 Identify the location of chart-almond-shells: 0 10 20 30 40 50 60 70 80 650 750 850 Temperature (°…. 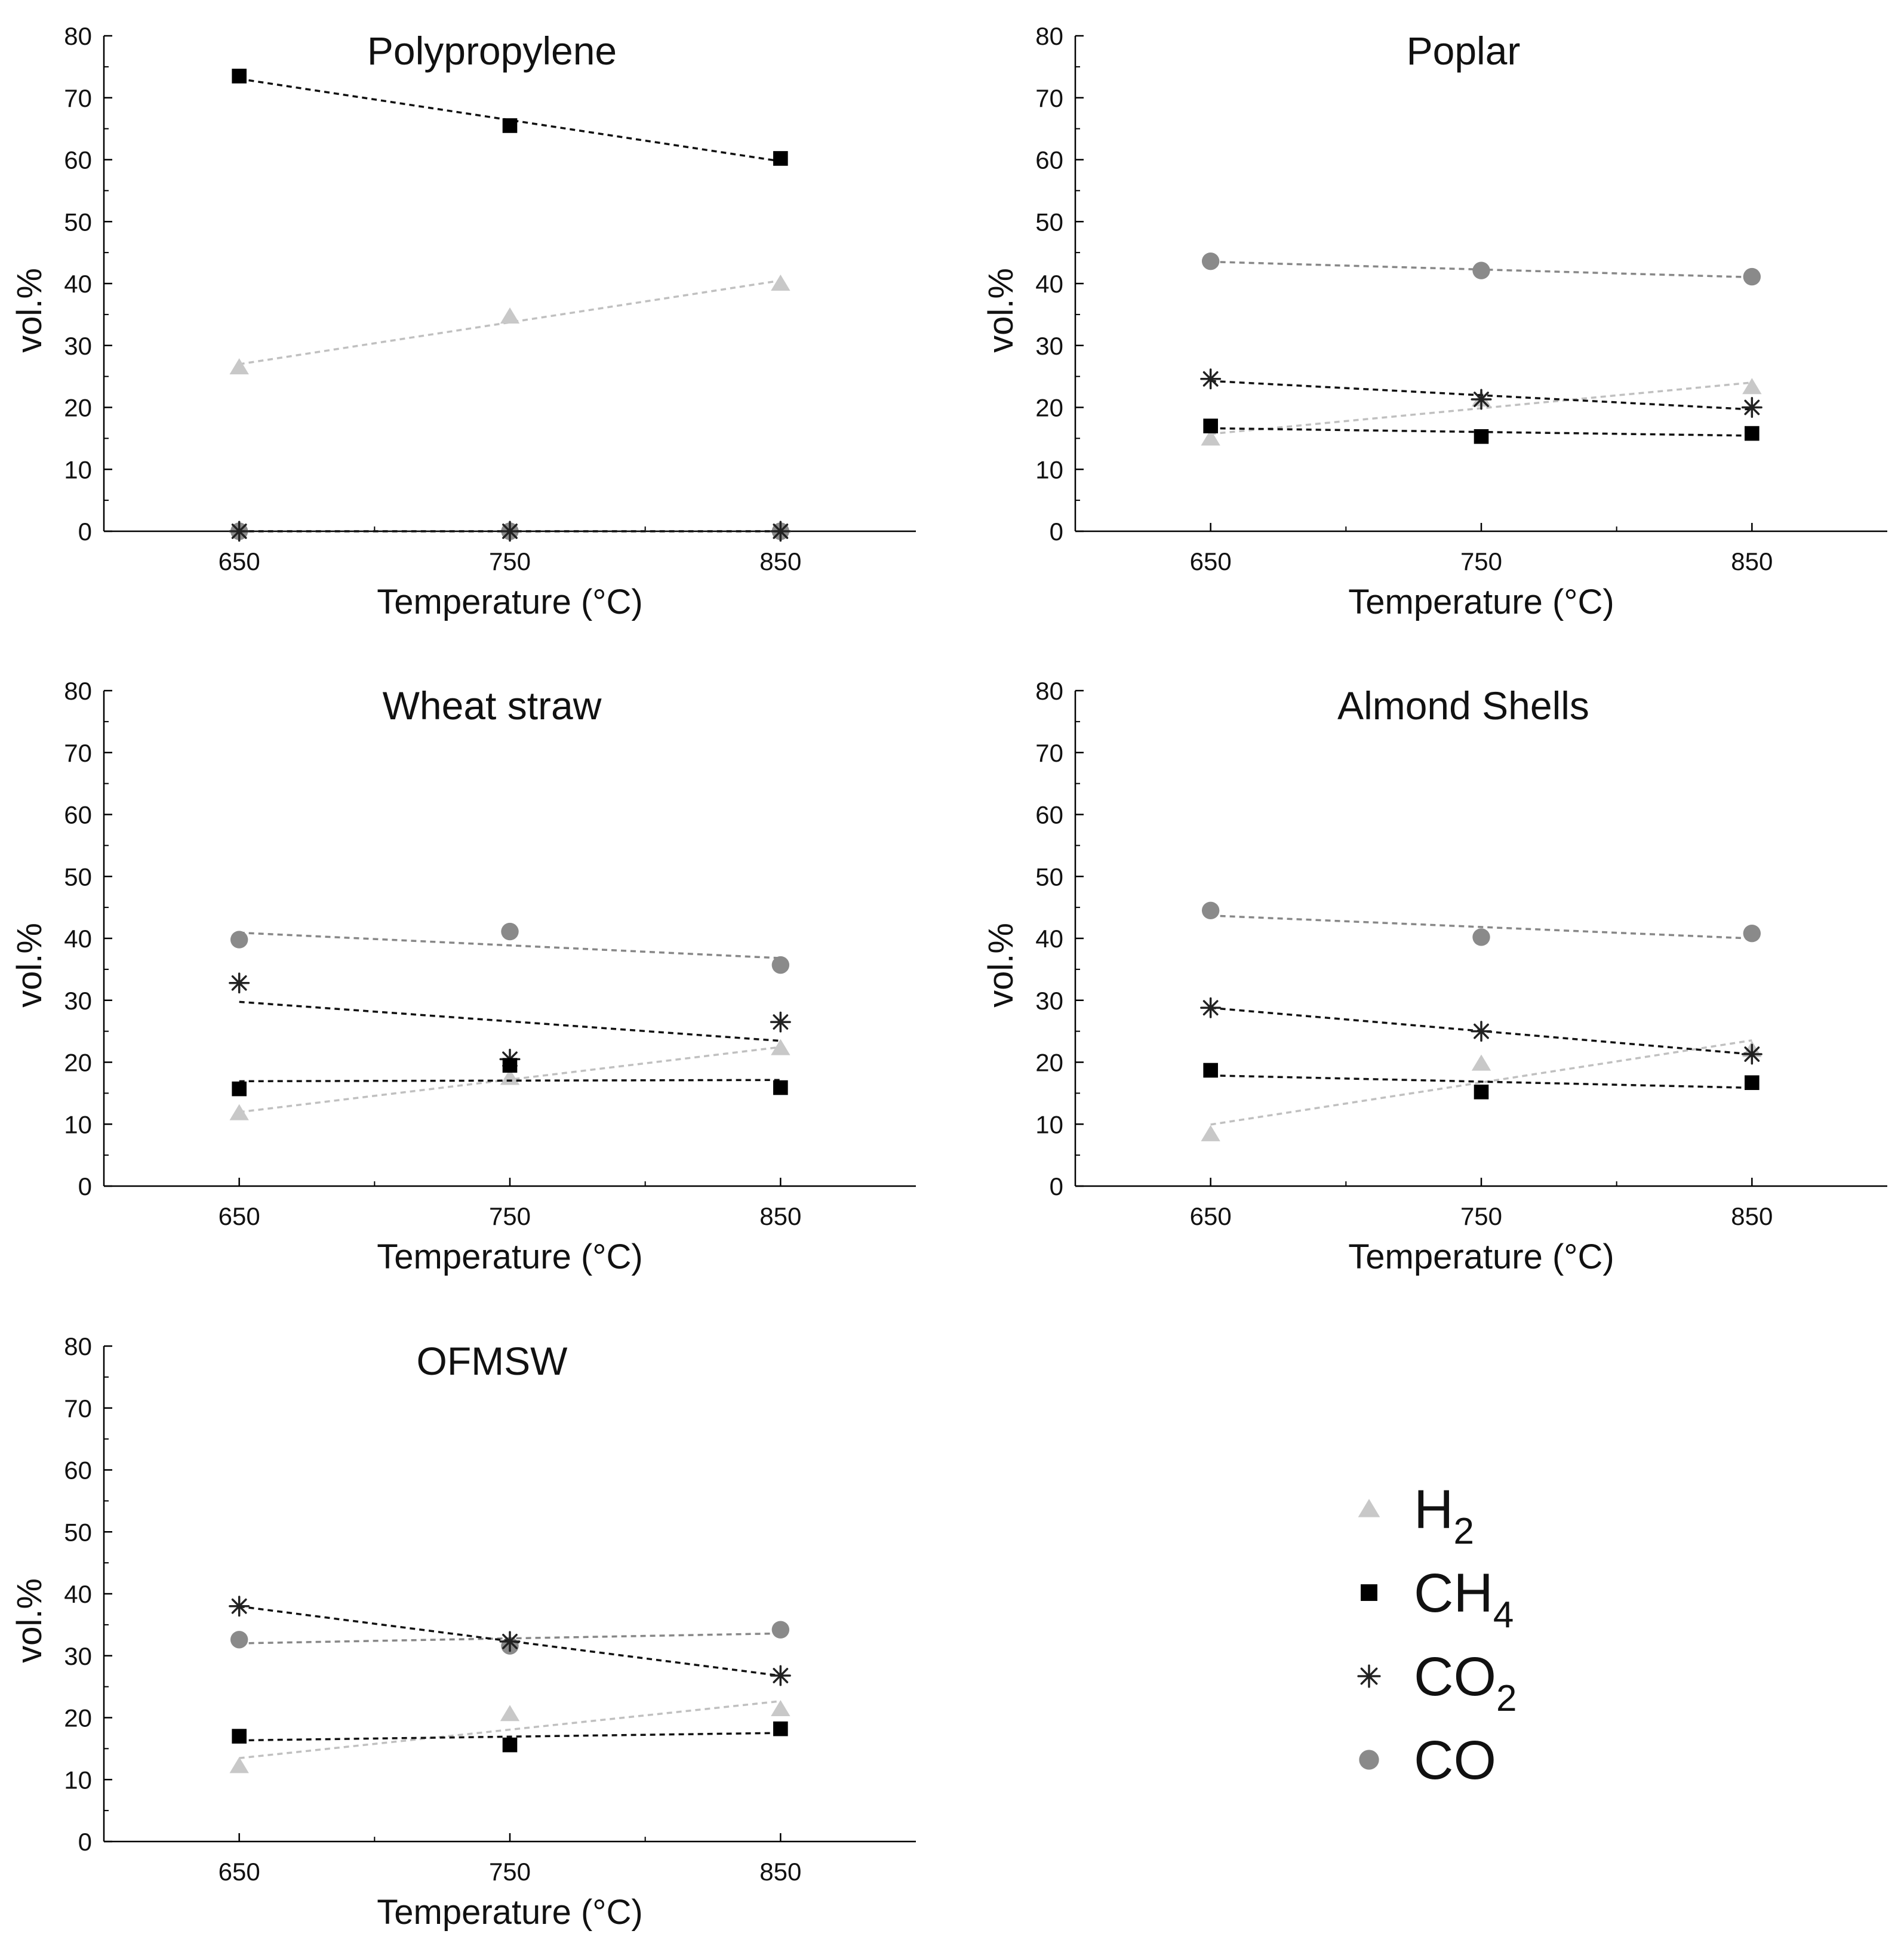
(1434, 977).